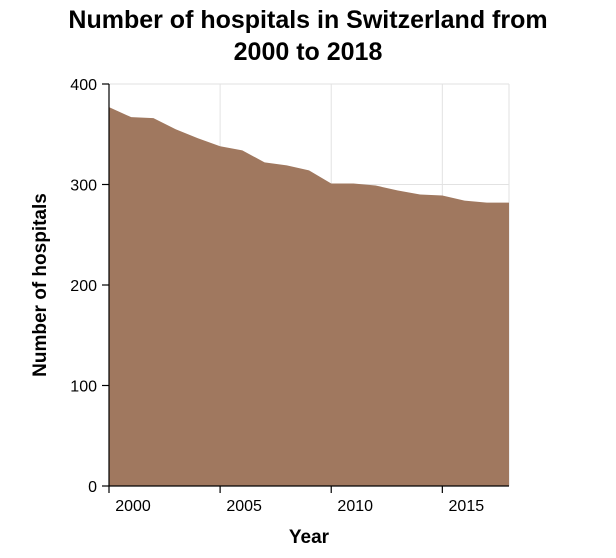 Image resolution: width=616 pixels, height=558 pixels. I want to click on x-axis-title: Year, so click(309, 537).